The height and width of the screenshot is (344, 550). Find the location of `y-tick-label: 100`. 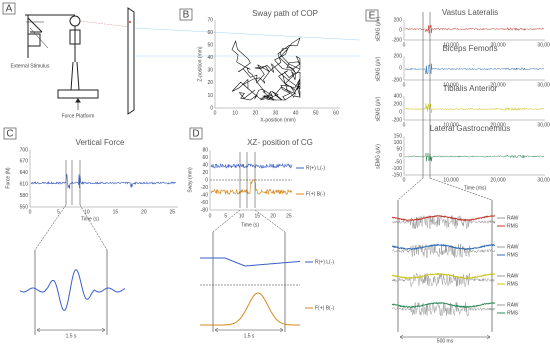

y-tick-label: 100 is located at coordinates (398, 143).